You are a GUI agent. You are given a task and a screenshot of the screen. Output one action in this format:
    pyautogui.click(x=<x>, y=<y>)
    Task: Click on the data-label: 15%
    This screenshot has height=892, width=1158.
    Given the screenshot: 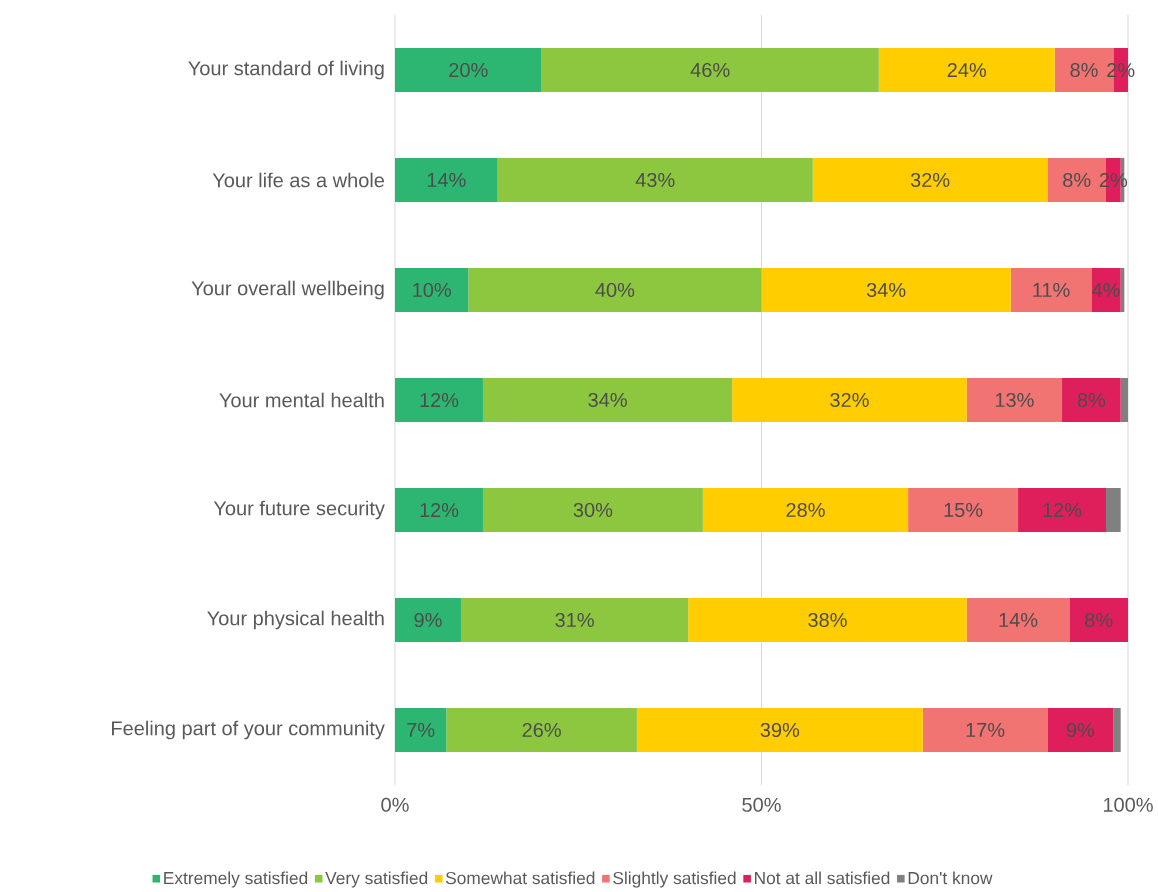 What is the action you would take?
    pyautogui.click(x=963, y=510)
    